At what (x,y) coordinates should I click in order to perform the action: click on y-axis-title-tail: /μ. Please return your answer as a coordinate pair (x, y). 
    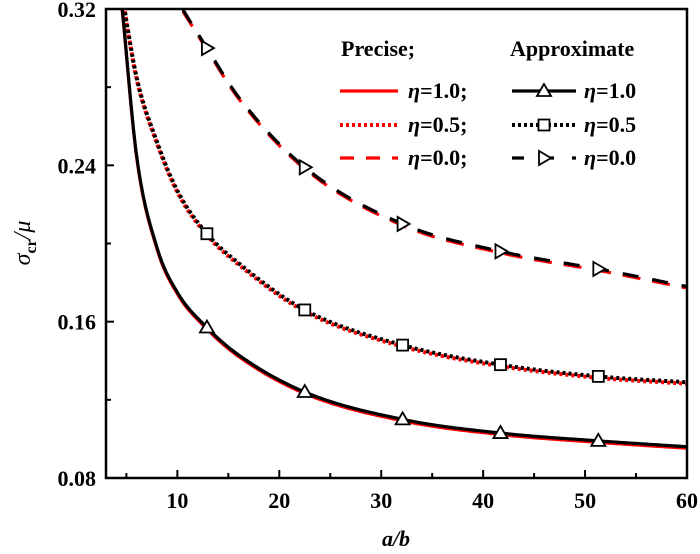
    Looking at the image, I should click on (23, 231).